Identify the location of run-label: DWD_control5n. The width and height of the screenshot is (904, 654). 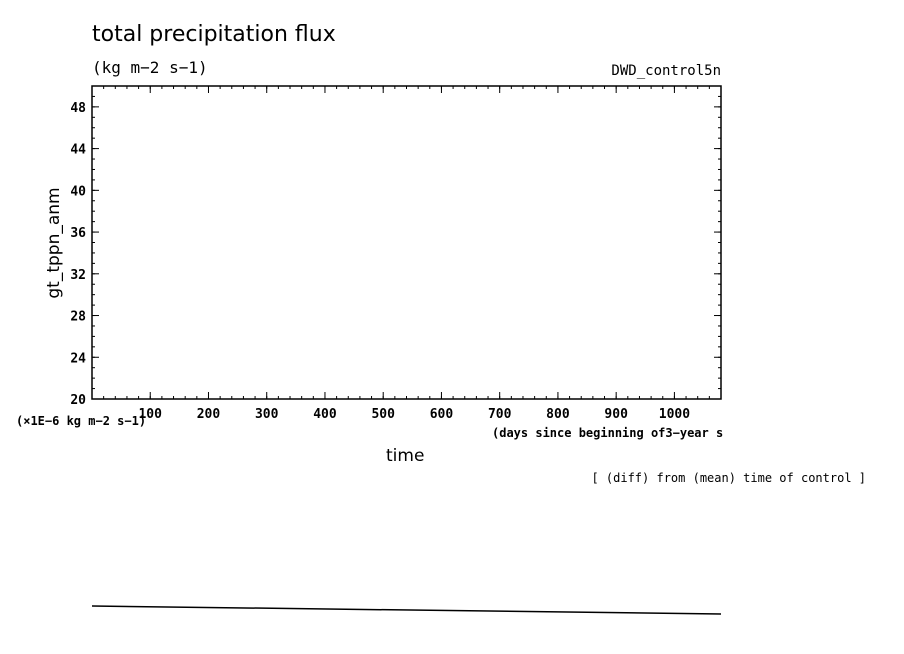
(666, 71).